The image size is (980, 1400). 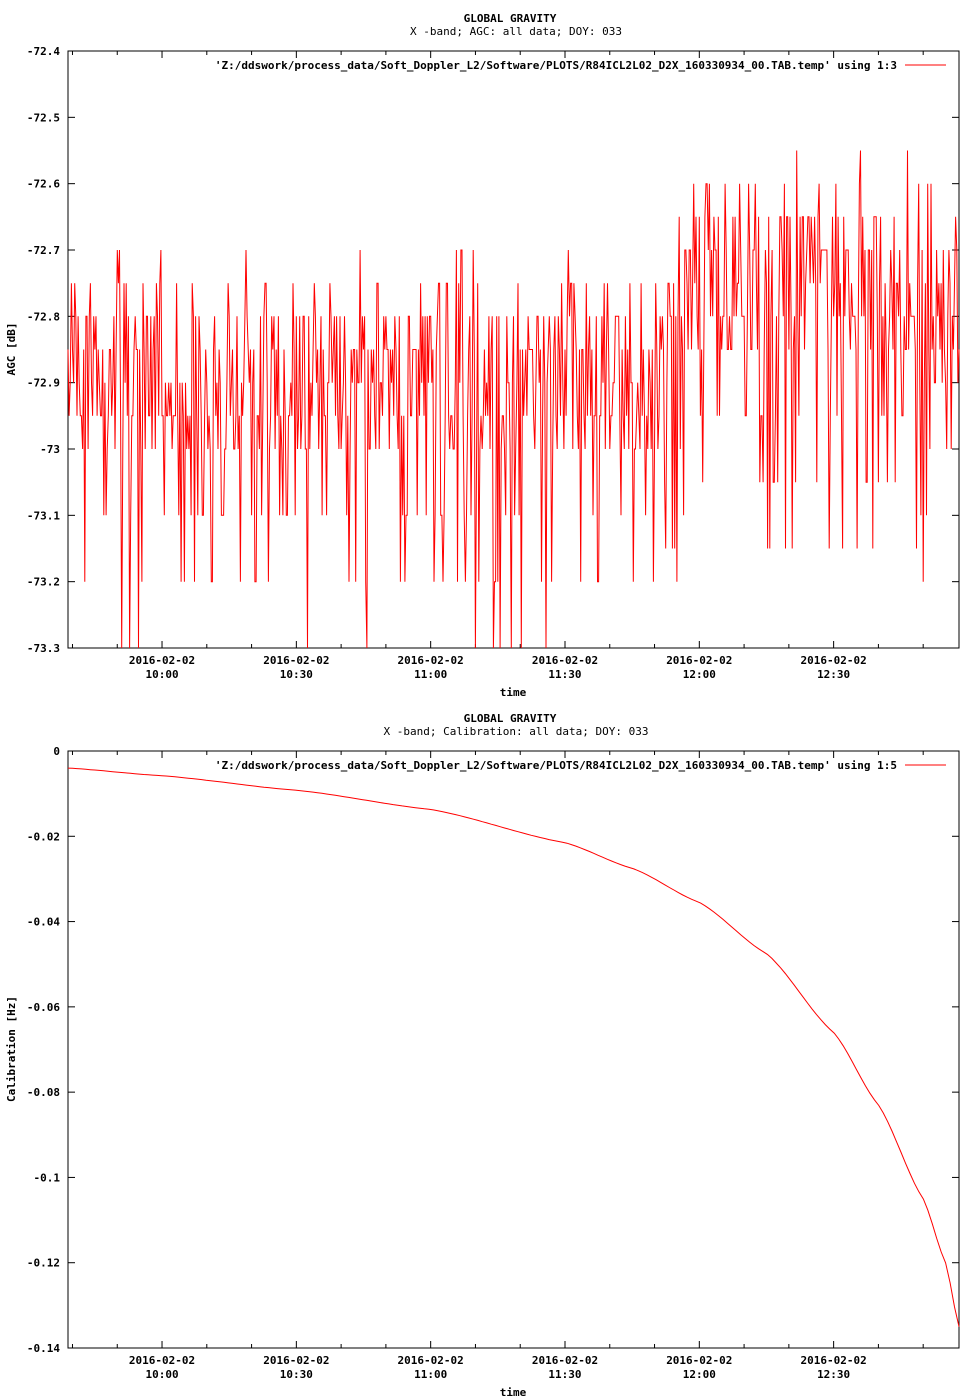 What do you see at coordinates (516, 31) in the screenshot?
I see `agc-chart-subtitle: X -band; AGC: all data; DOY: 033` at bounding box center [516, 31].